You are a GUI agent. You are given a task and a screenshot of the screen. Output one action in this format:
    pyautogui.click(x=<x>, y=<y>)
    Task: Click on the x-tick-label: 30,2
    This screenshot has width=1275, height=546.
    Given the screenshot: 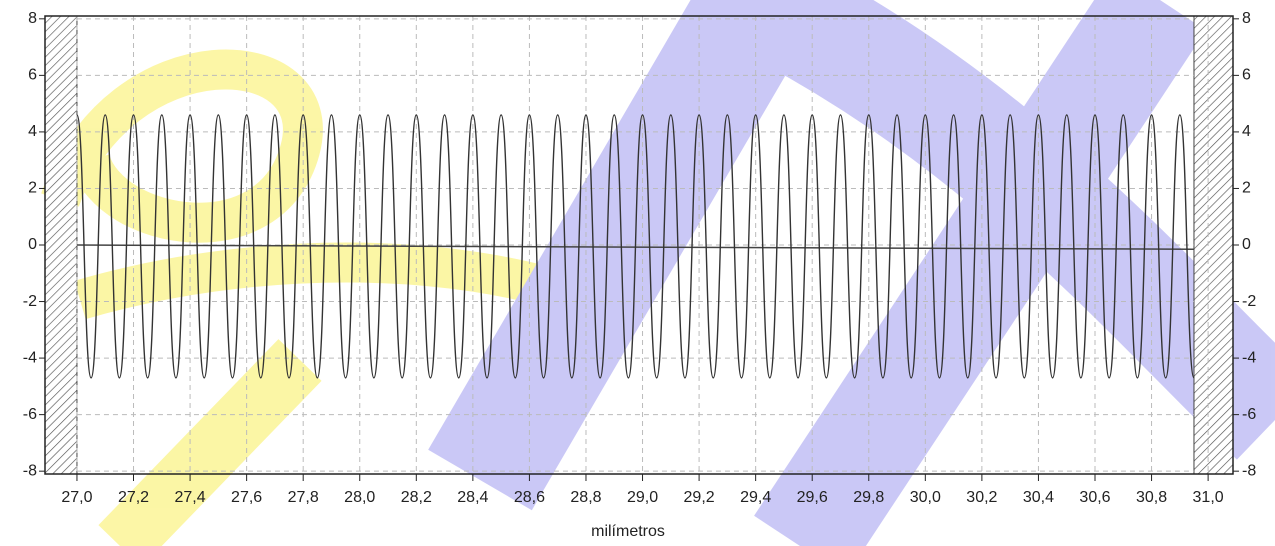 What is the action you would take?
    pyautogui.click(x=981, y=497)
    